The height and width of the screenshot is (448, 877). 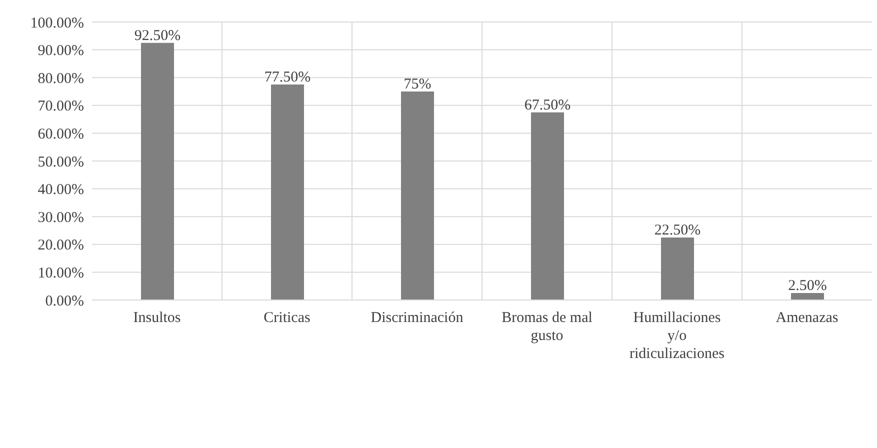 What do you see at coordinates (807, 318) in the screenshot?
I see `x-tick-label: Amenazas` at bounding box center [807, 318].